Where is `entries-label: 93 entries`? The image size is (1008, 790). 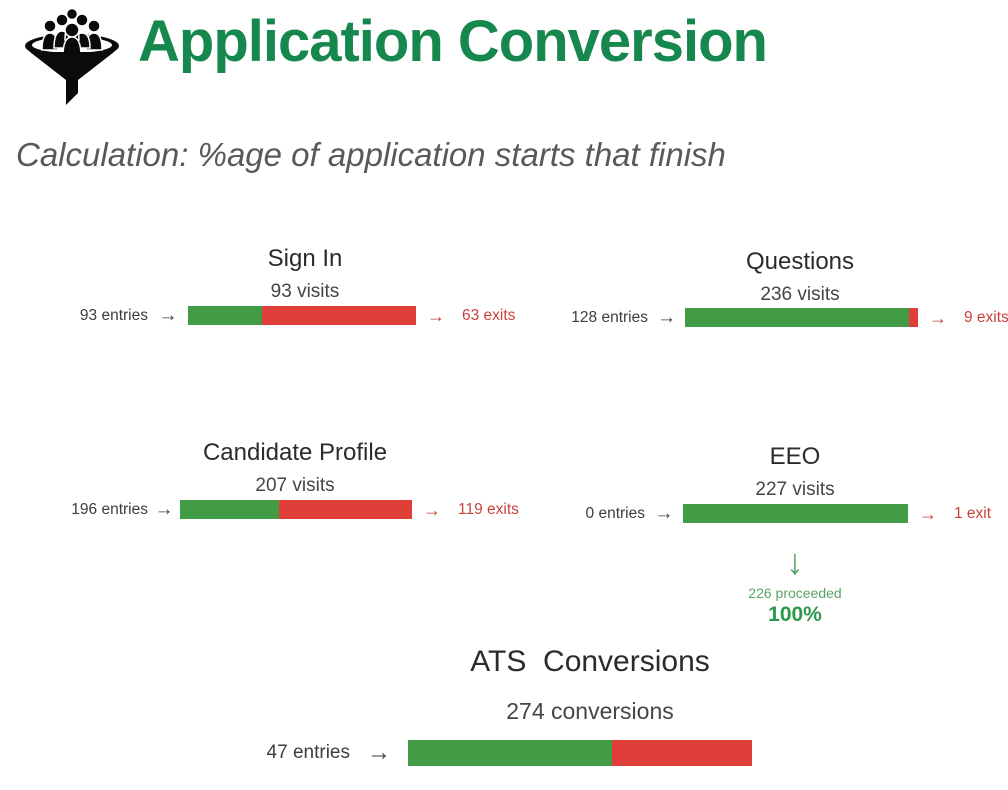 entries-label: 93 entries is located at coordinates (113, 315).